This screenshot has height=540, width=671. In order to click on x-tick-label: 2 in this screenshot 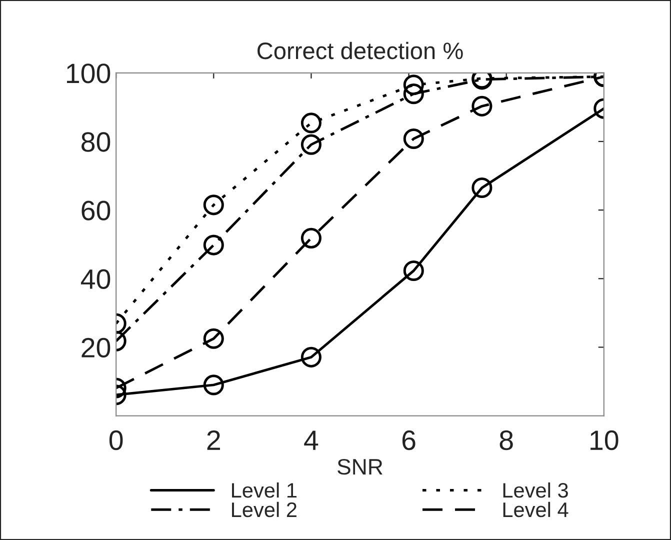, I will do `click(213, 440)`.